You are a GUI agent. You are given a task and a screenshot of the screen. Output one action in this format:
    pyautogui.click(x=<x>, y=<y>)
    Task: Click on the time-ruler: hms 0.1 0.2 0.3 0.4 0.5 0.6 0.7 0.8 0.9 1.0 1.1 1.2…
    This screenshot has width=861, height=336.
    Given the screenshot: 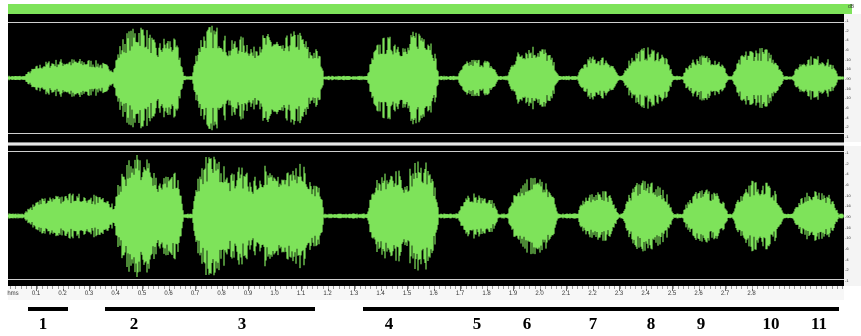 What is the action you would take?
    pyautogui.click(x=425, y=293)
    